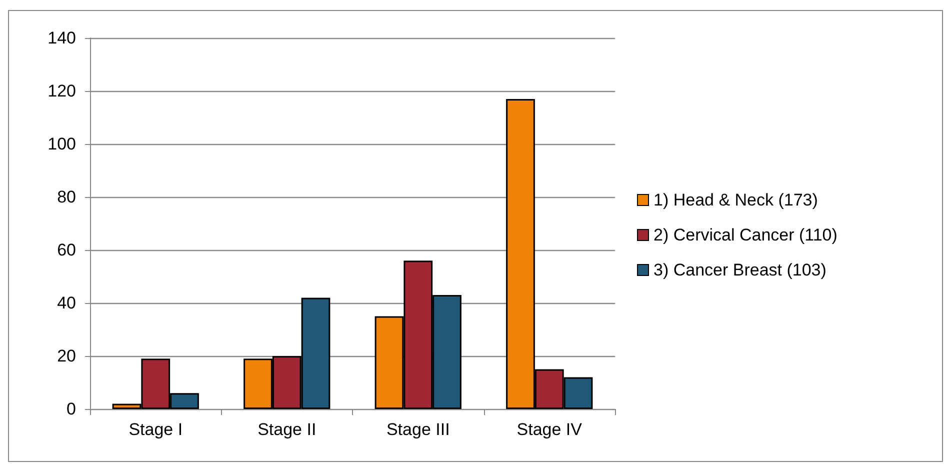  What do you see at coordinates (62, 91) in the screenshot?
I see `y-tick-label: 120` at bounding box center [62, 91].